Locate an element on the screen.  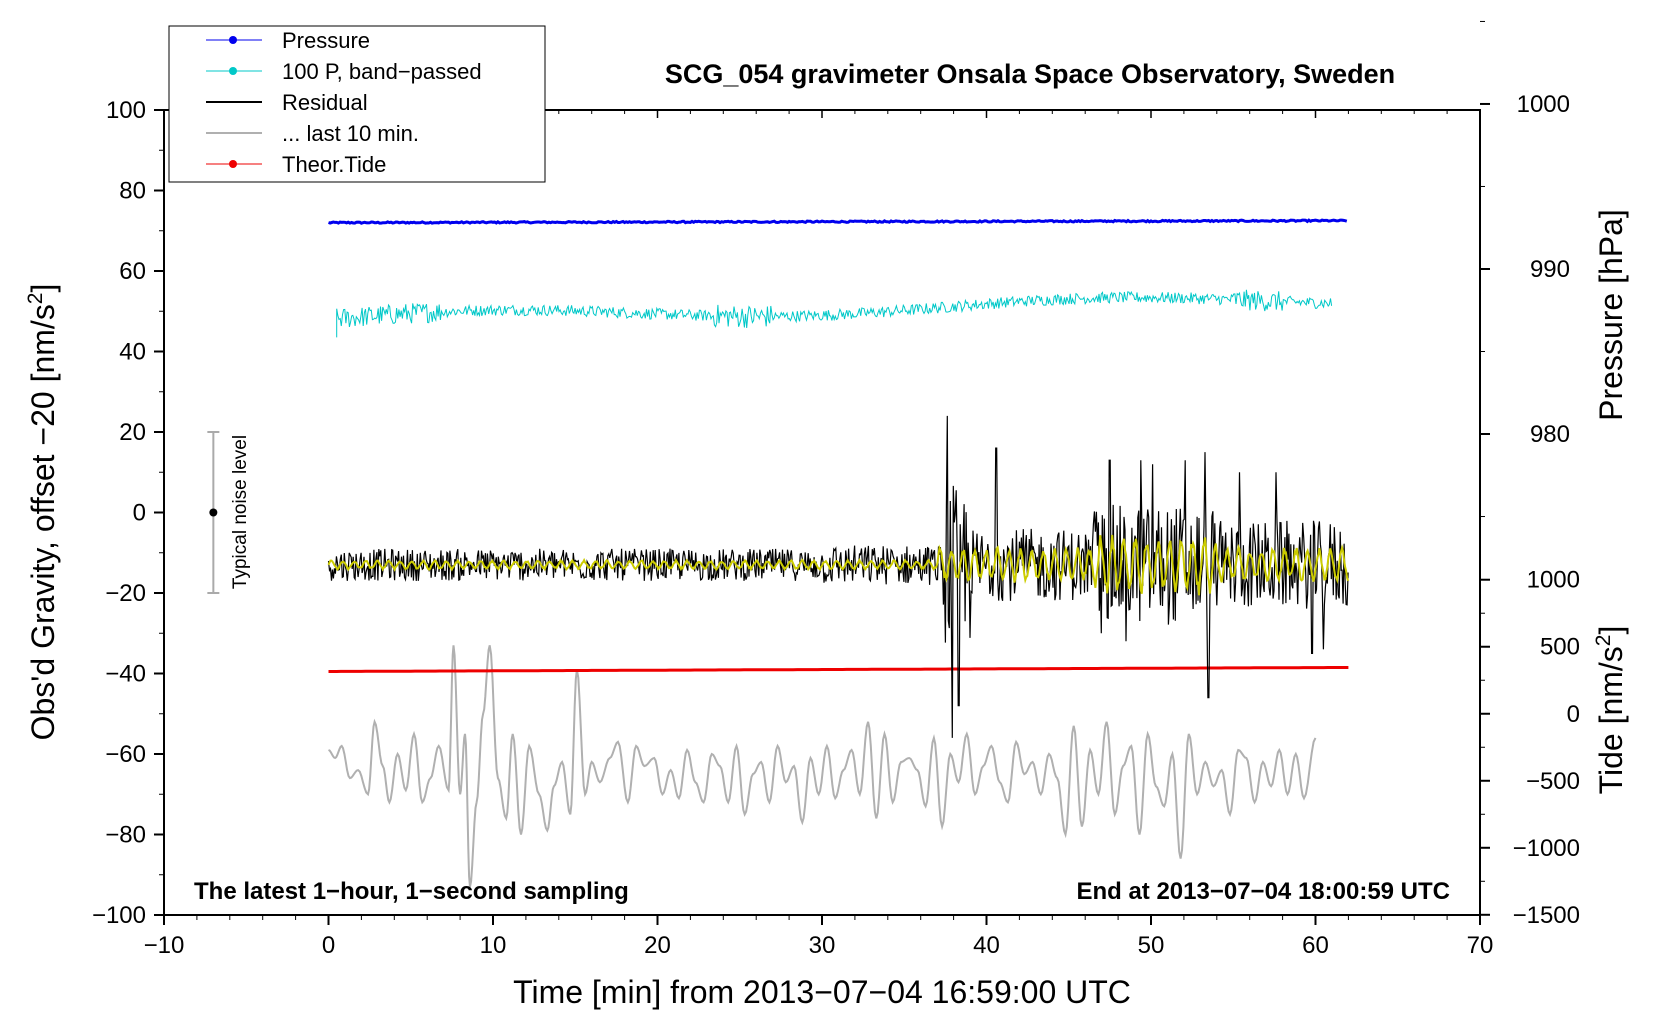
x-tick-label: 20 is located at coordinates (657, 945).